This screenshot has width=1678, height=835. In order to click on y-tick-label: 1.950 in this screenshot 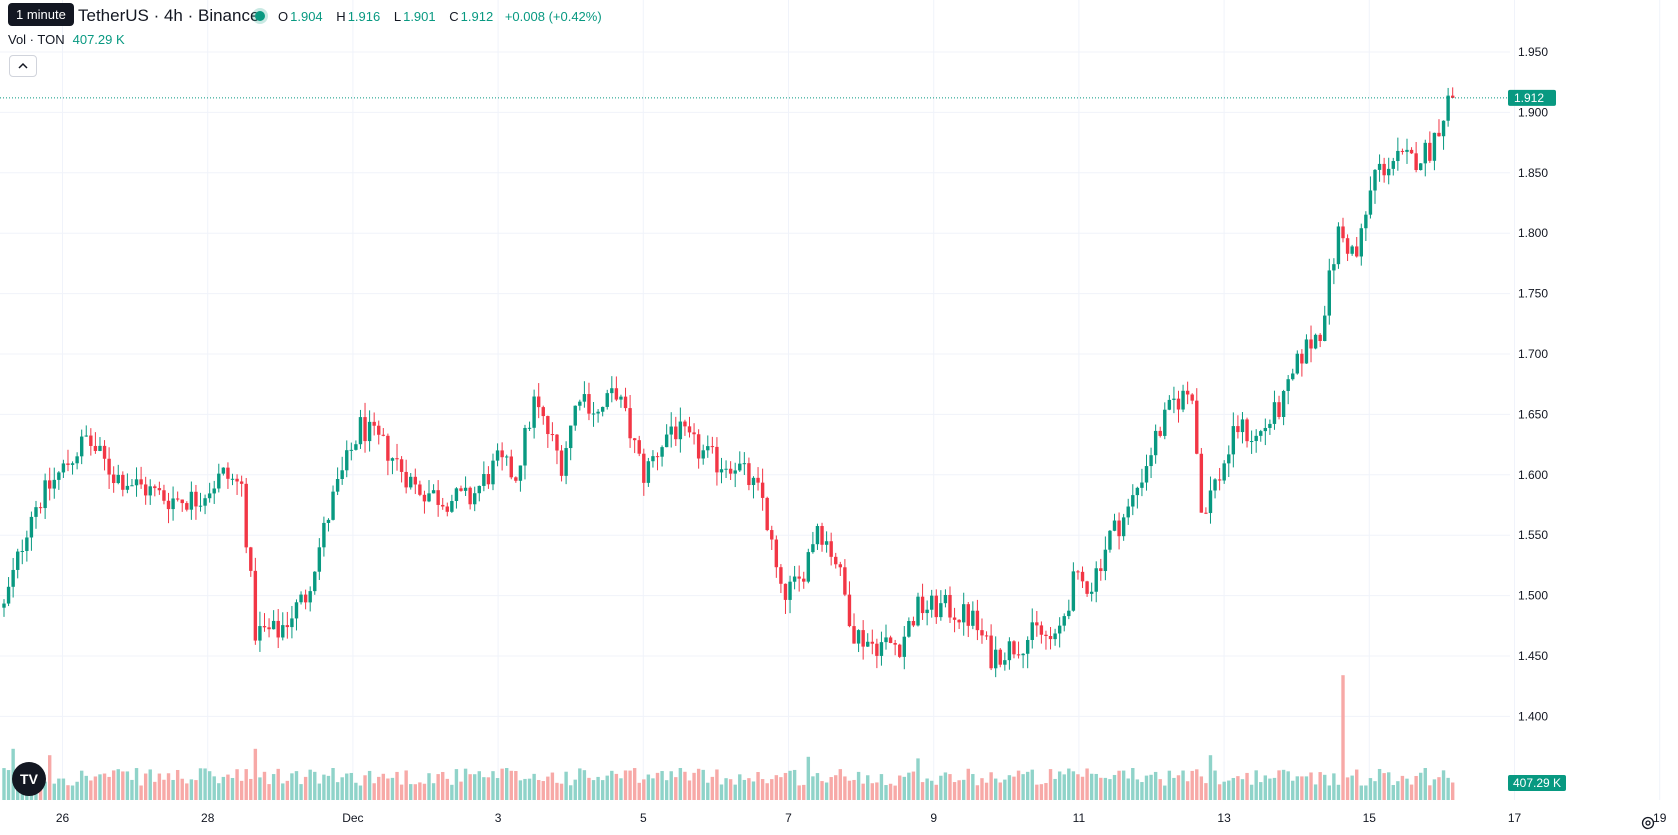, I will do `click(1533, 52)`.